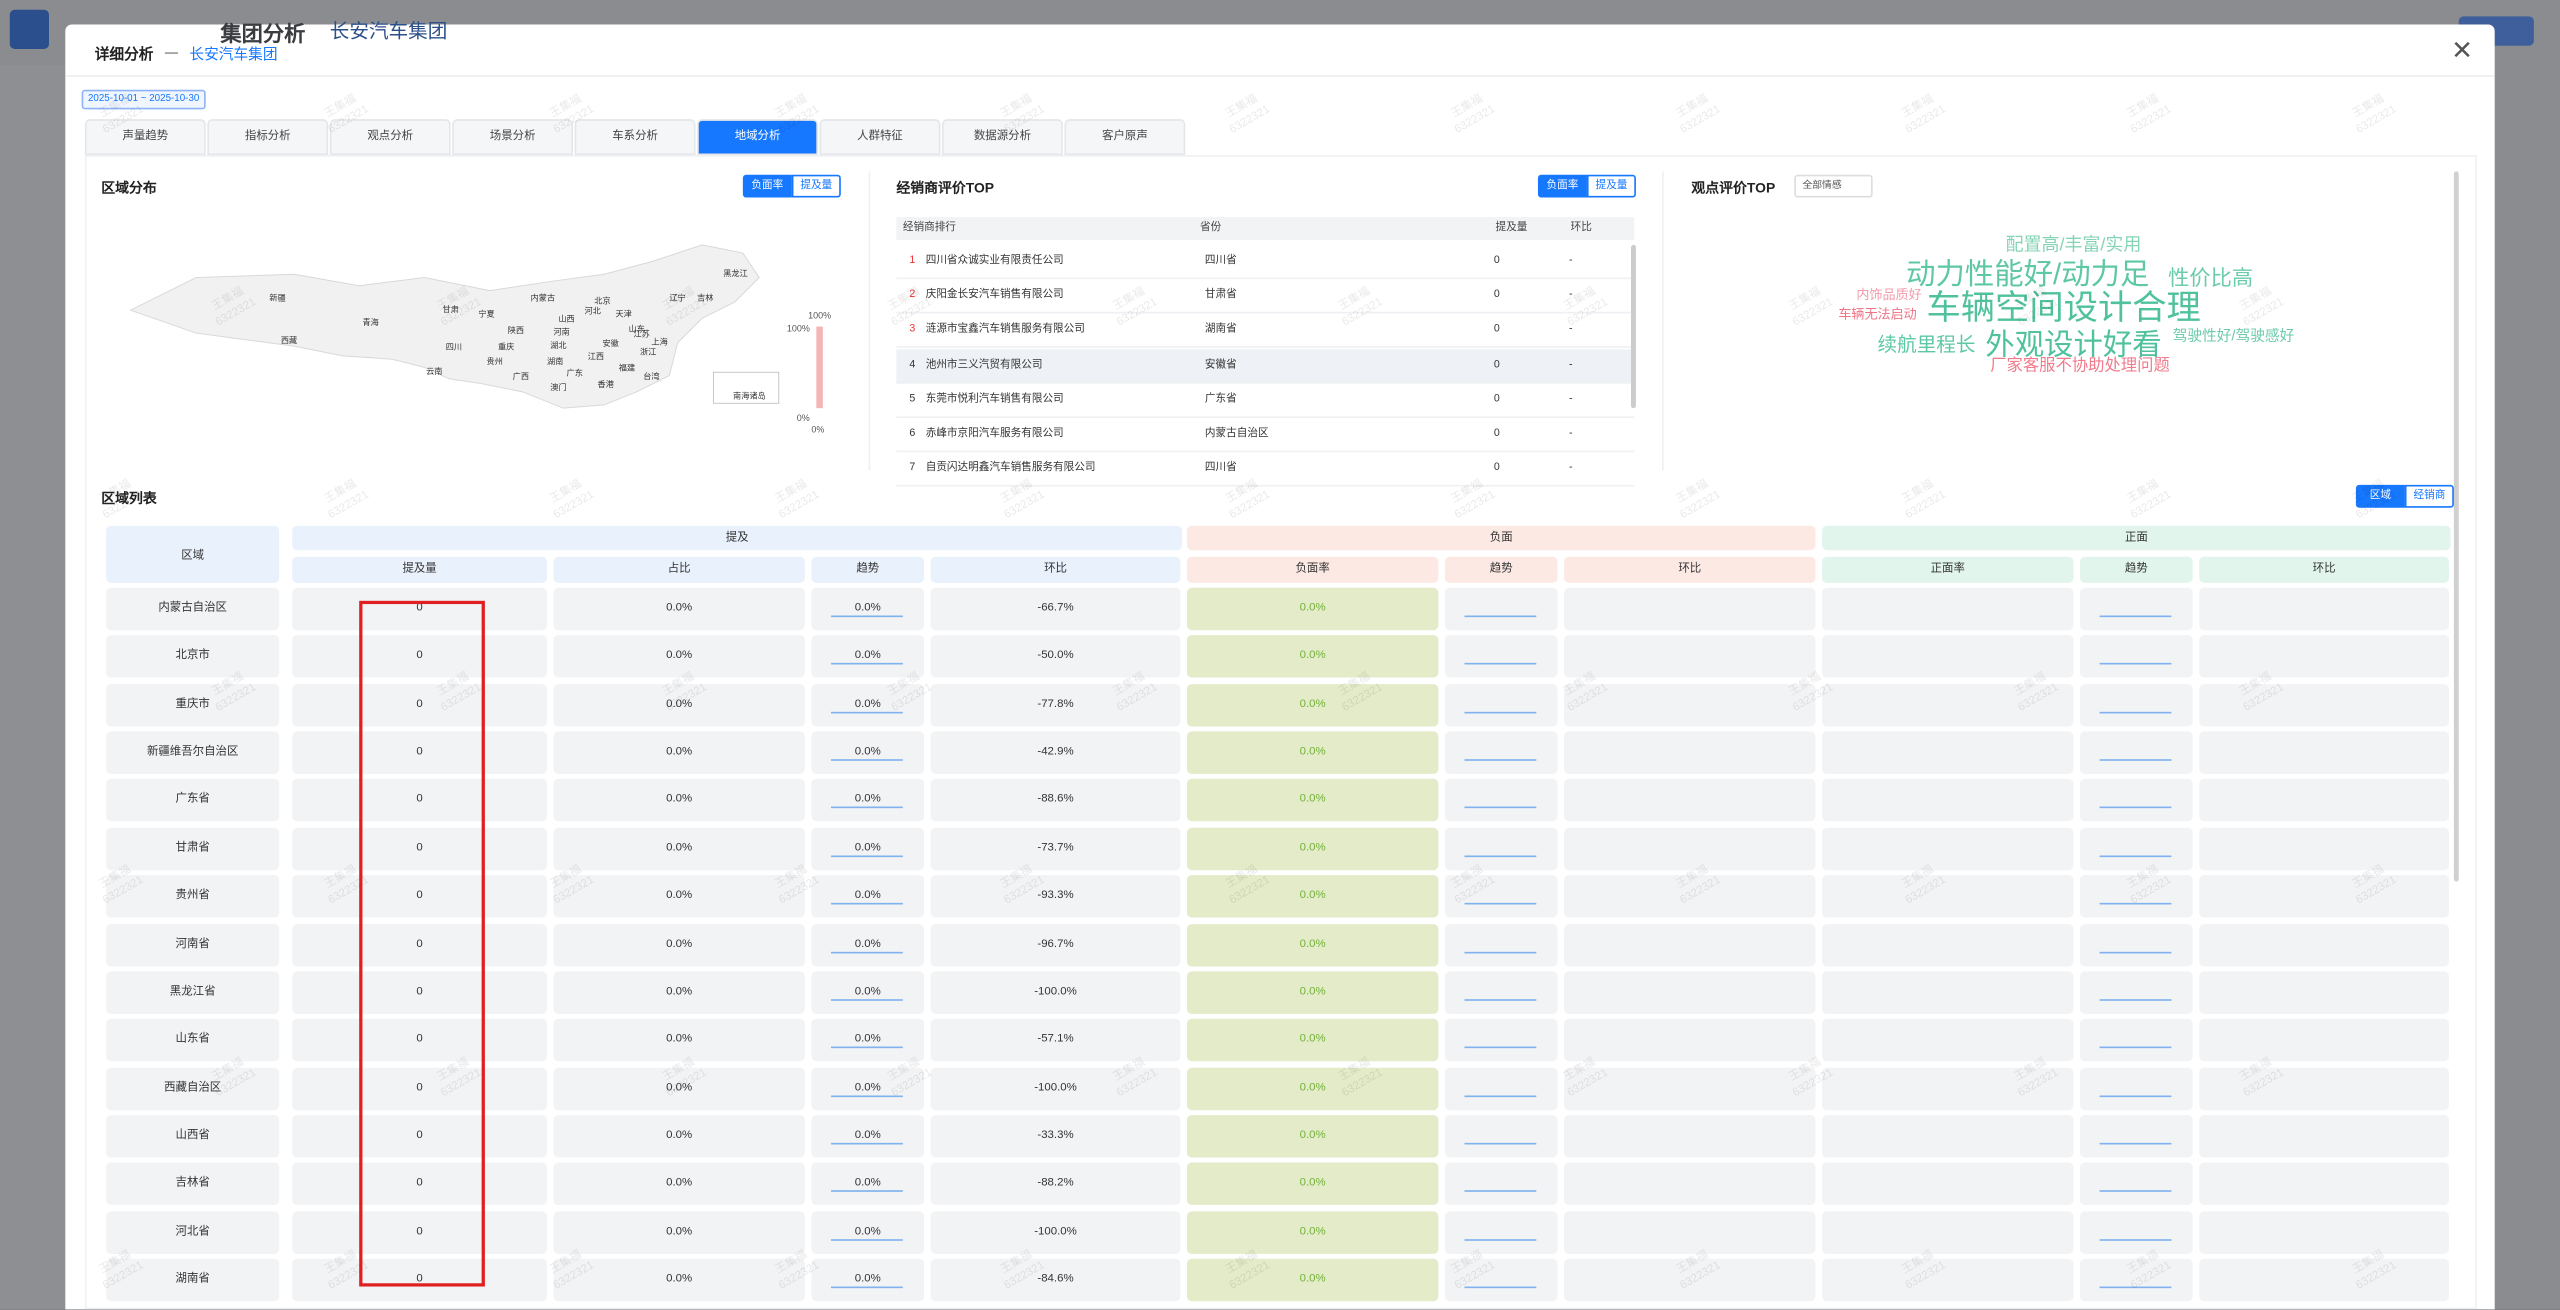 The height and width of the screenshot is (1310, 2560). Describe the element at coordinates (757, 137) in the screenshot. I see `tab: 地域分析` at that location.